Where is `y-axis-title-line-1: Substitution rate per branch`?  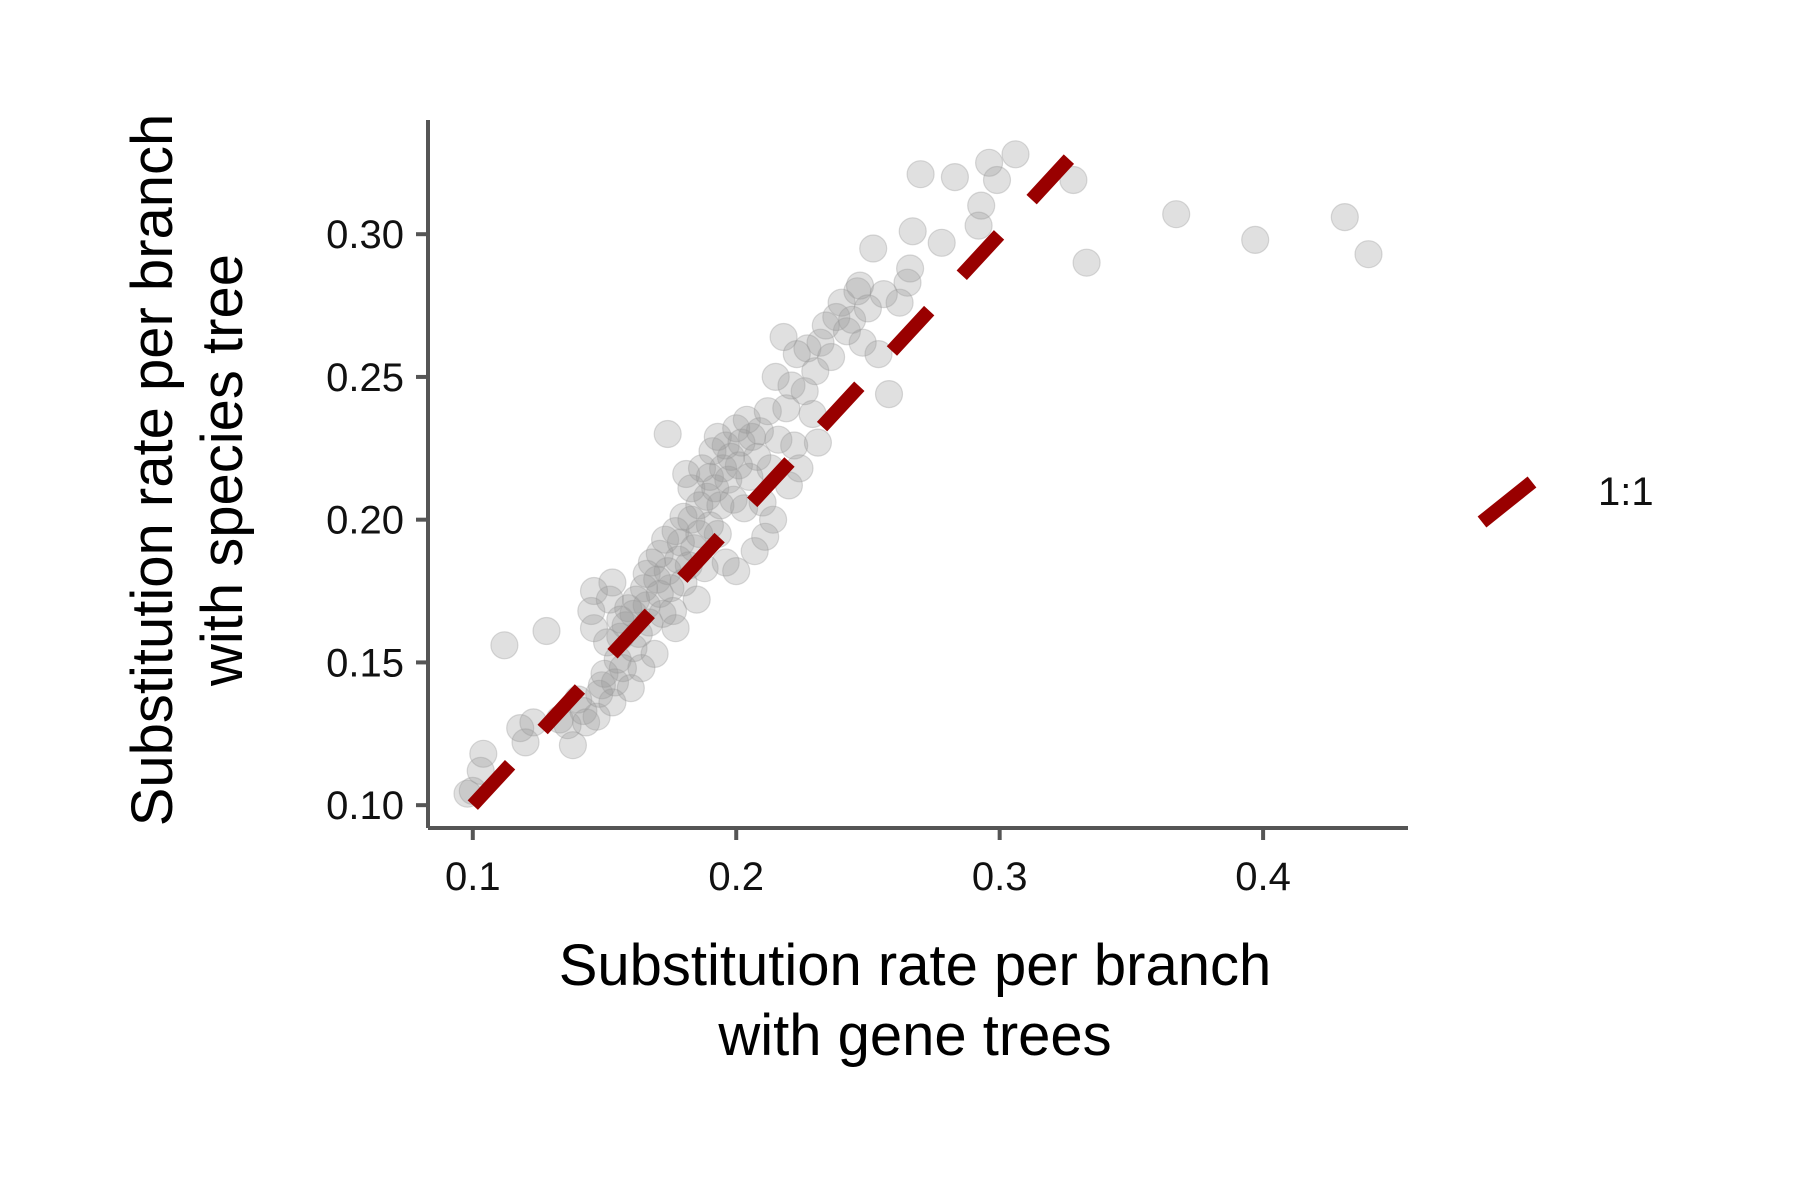
y-axis-title-line-1: Substitution rate per branch is located at coordinates (152, 470).